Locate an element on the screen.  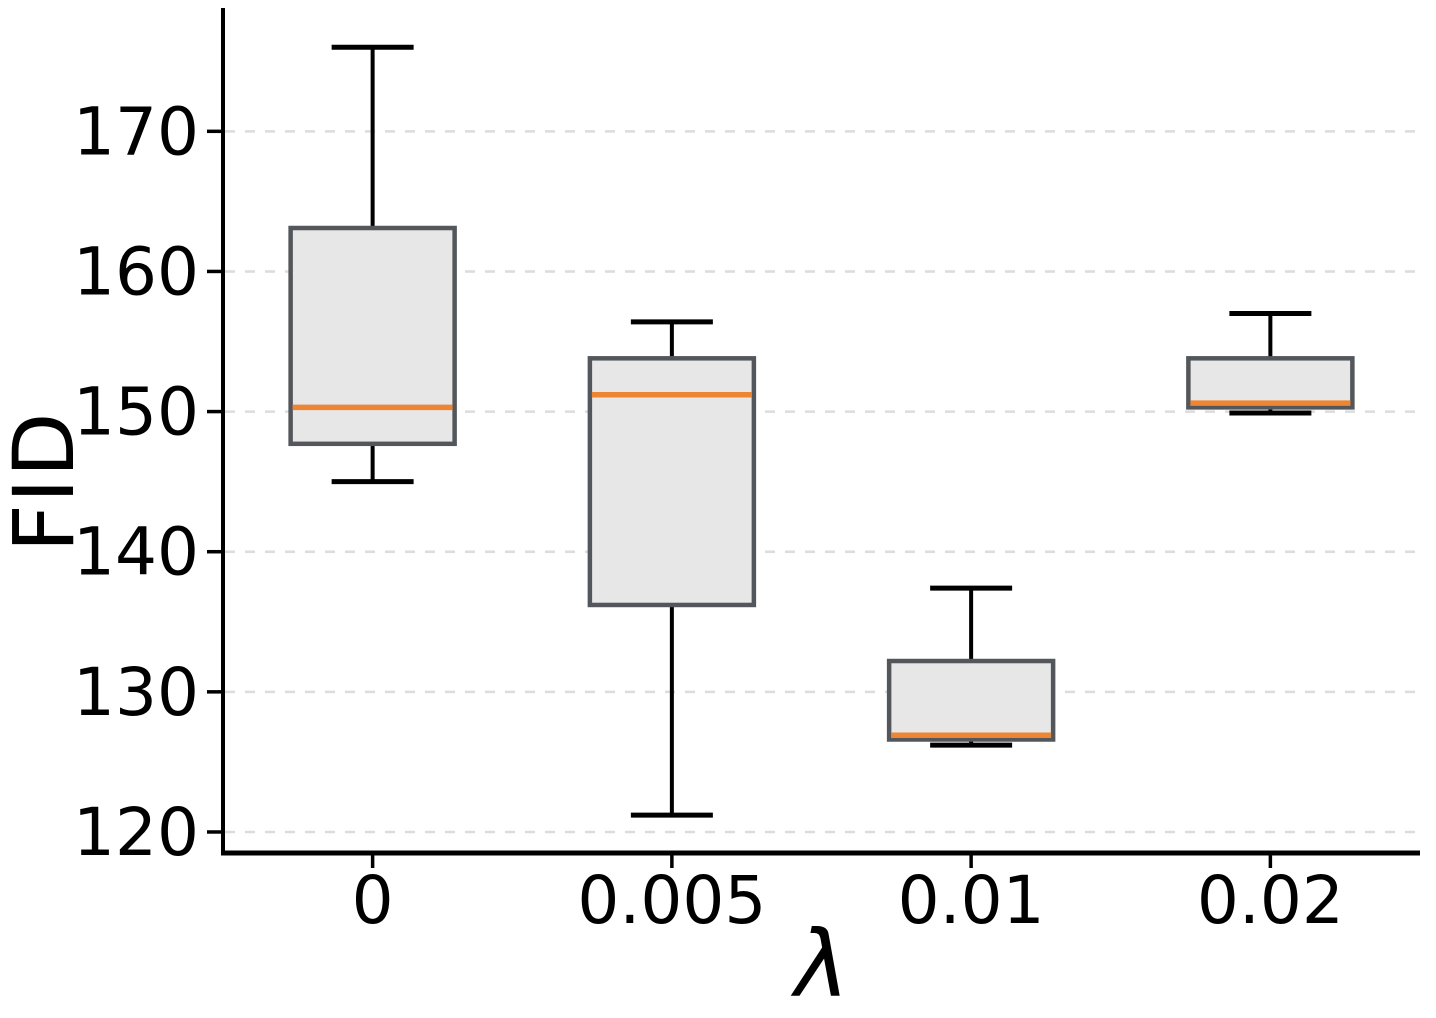
y-tick-label: 160 is located at coordinates (136, 271).